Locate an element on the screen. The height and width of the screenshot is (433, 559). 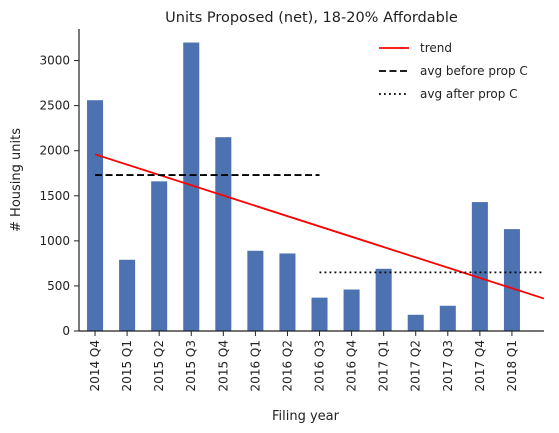
y-ticks-group: 0 500 1000 1500 2000 2500 3000 is located at coordinates (59, 196).